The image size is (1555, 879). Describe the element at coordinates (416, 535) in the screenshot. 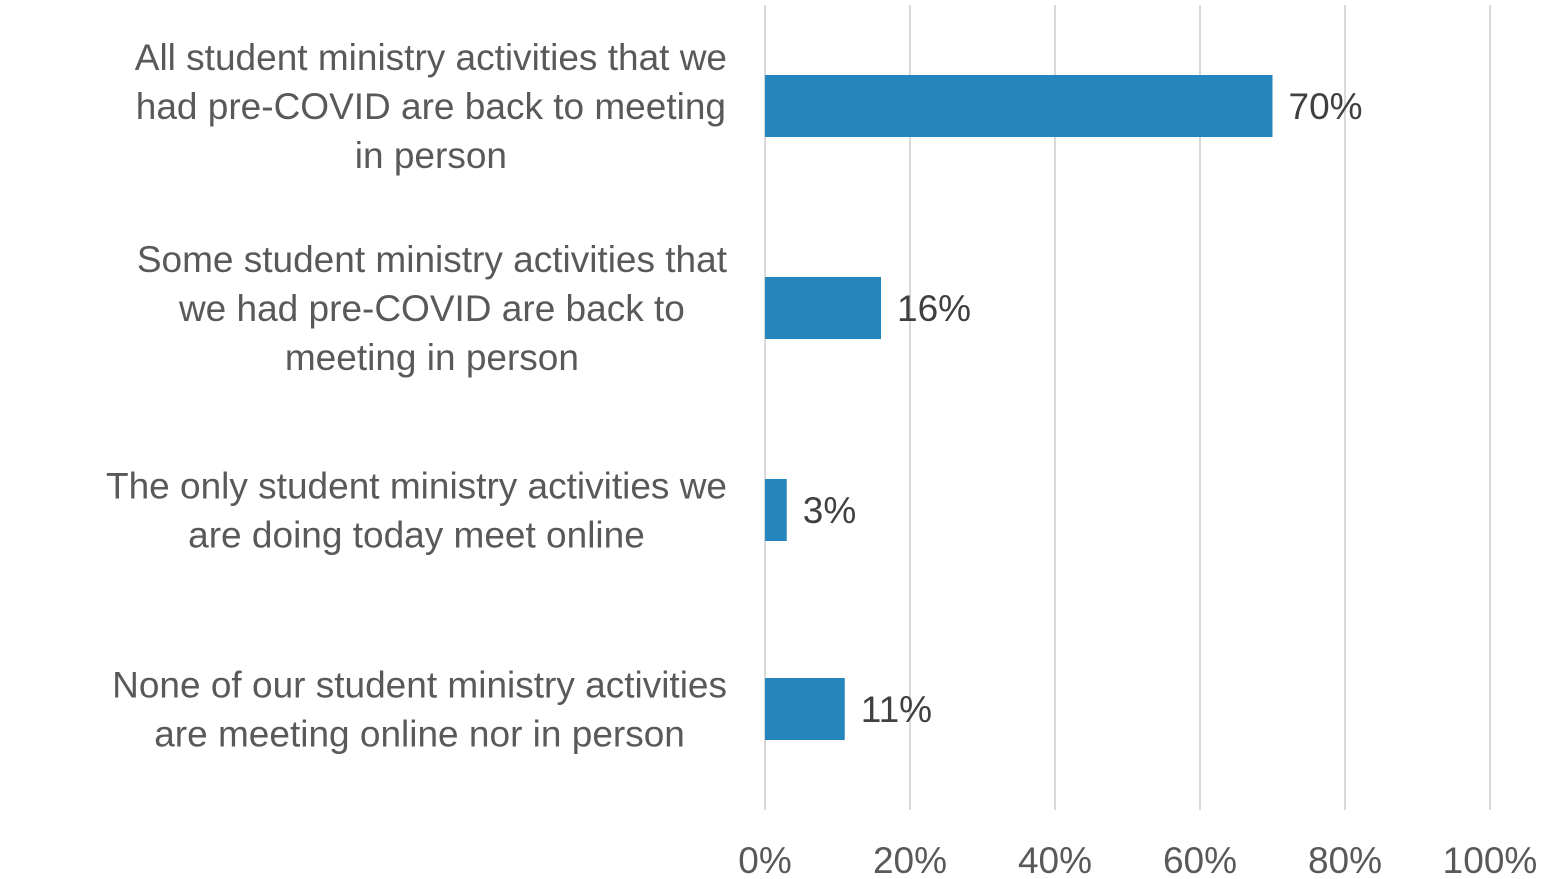

I see `category-label-line: are doing today meet online` at that location.